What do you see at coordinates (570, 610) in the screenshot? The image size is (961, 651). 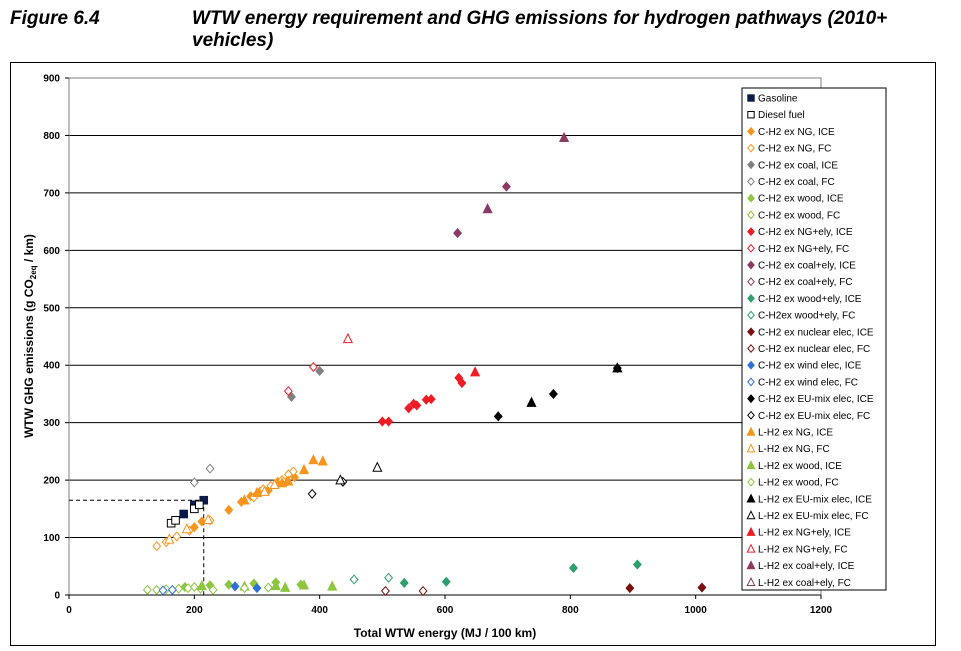 I see `x-tick-label: 800` at bounding box center [570, 610].